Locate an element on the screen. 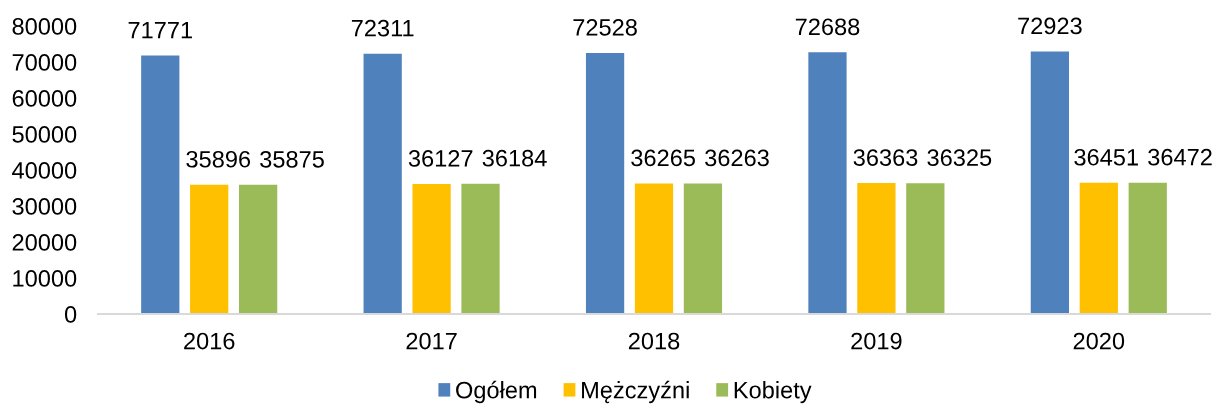  y-tick-label: 60000 is located at coordinates (44, 98).